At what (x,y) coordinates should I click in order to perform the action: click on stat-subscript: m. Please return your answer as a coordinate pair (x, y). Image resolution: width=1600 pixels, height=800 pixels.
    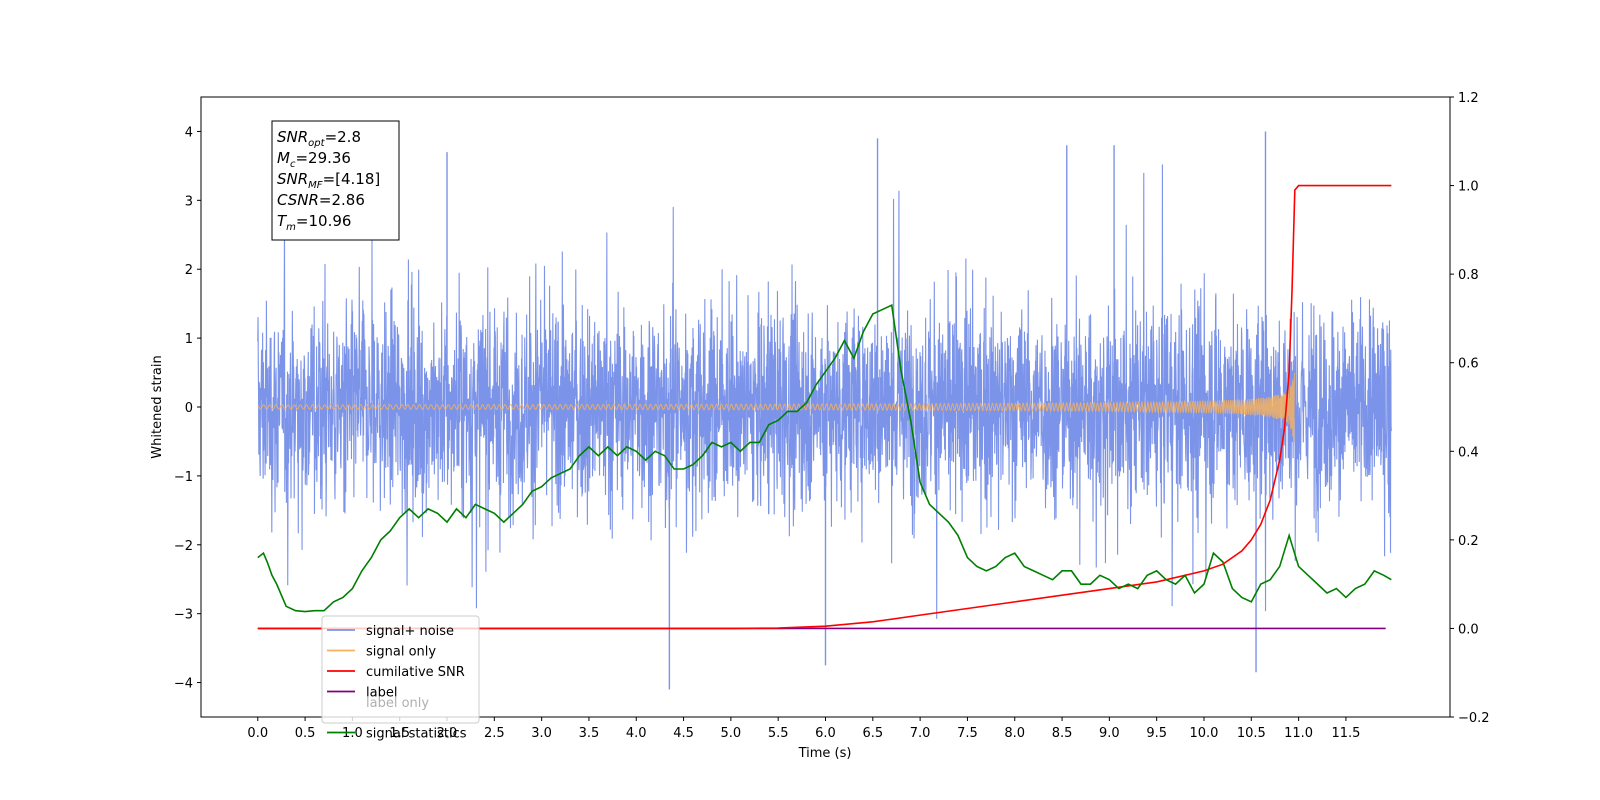
    Looking at the image, I should click on (291, 227).